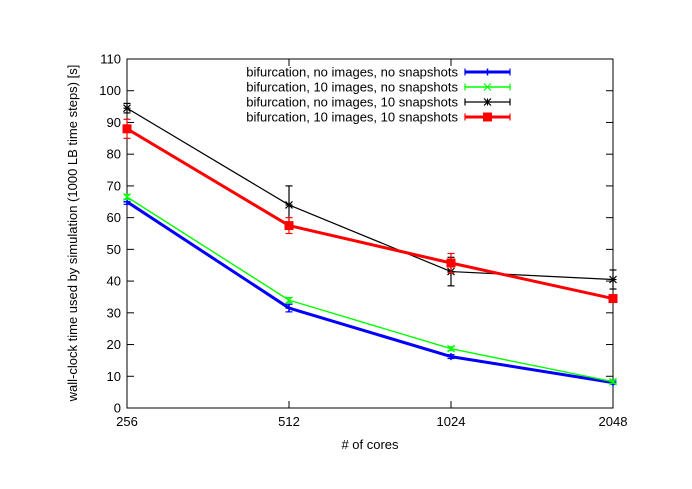 The width and height of the screenshot is (692, 489). What do you see at coordinates (114, 154) in the screenshot?
I see `y-tick-label: 80` at bounding box center [114, 154].